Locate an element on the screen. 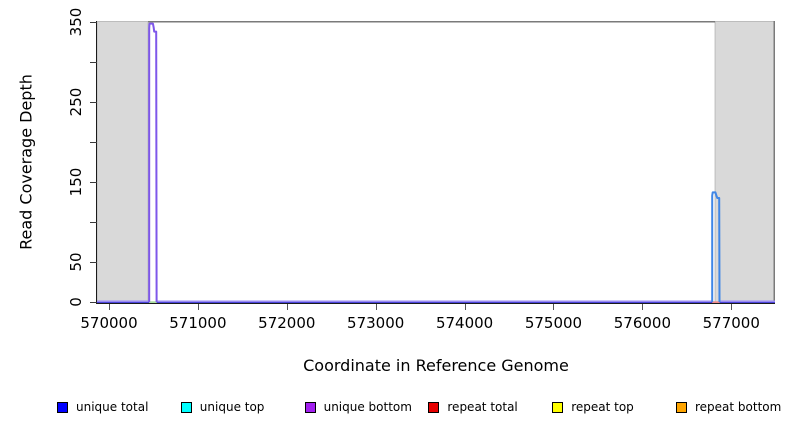  legend-label: unique total is located at coordinates (112, 407).